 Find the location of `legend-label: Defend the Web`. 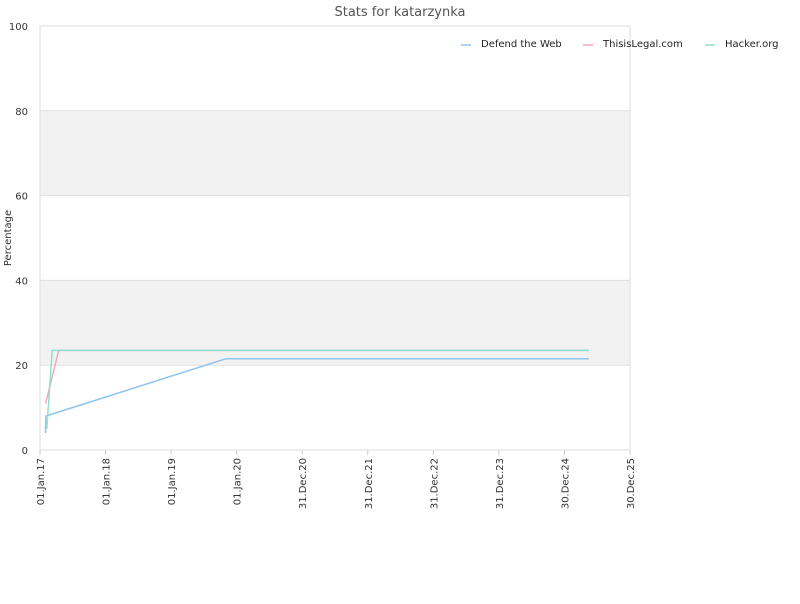

legend-label: Defend the Web is located at coordinates (521, 44).